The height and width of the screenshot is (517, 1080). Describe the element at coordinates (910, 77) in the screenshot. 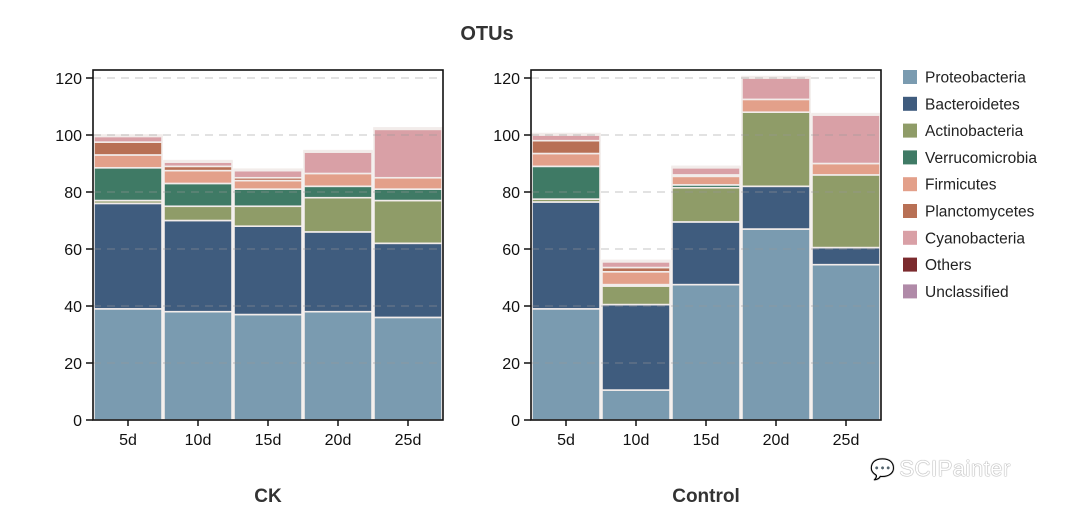

I see `legend-swatch-proteobacteria` at that location.